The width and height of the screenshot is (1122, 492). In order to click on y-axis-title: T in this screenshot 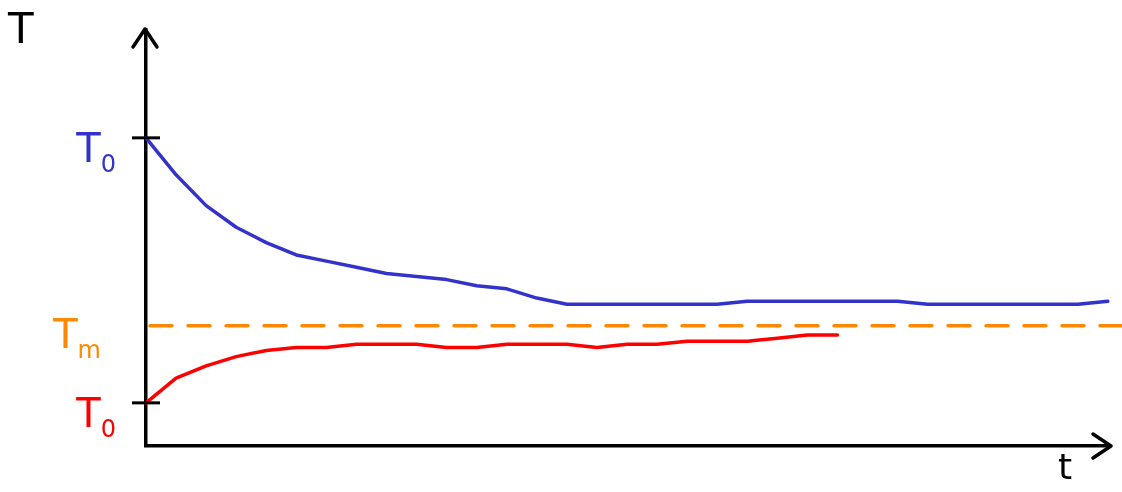, I will do `click(20, 28)`.